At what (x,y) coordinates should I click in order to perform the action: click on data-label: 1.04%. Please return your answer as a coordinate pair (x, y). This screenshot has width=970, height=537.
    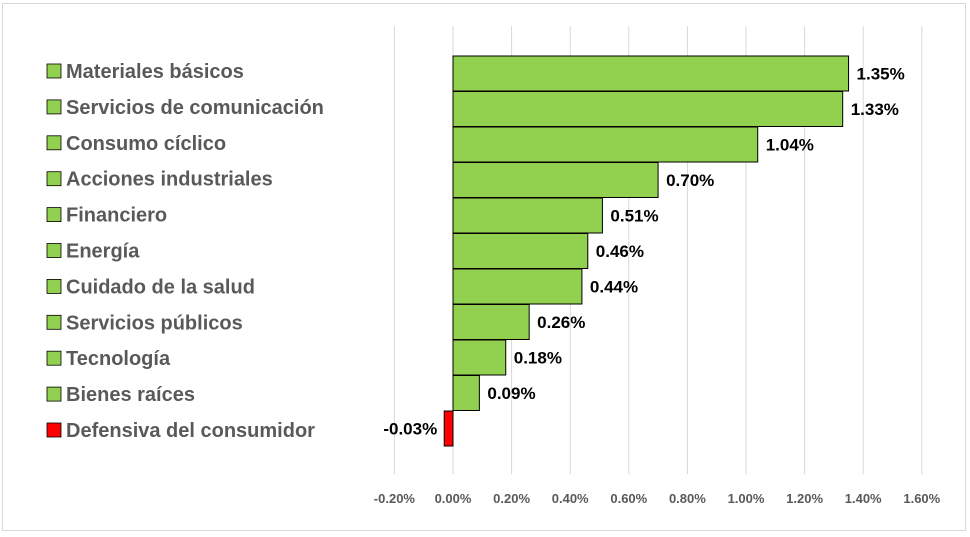
    Looking at the image, I should click on (790, 145).